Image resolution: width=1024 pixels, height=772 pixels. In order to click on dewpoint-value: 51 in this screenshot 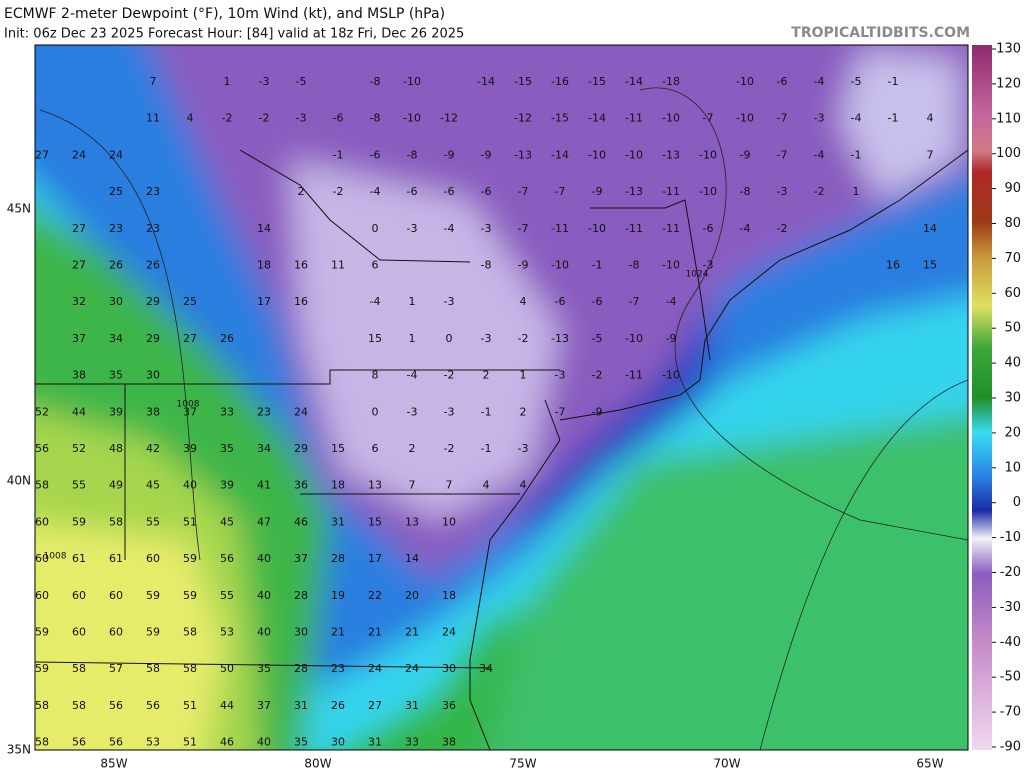, I will do `click(190, 705)`.